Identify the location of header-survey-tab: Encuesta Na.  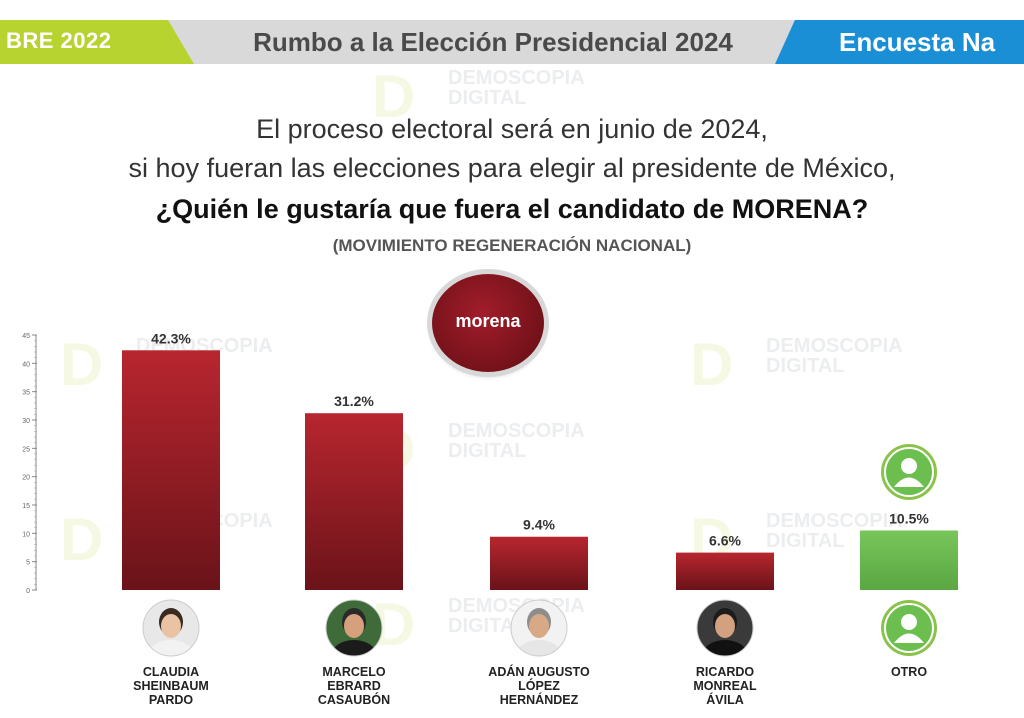
(899, 42).